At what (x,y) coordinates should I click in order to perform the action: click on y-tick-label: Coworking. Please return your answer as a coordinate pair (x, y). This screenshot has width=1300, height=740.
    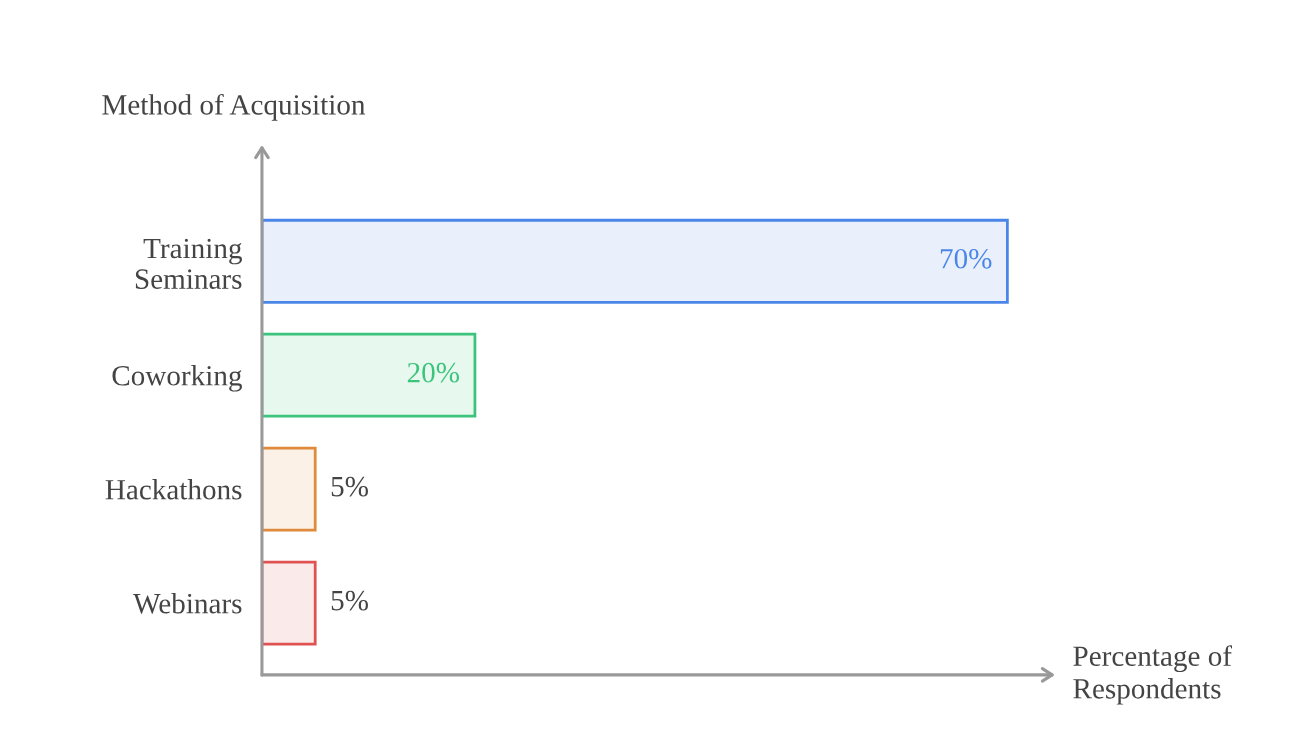
    Looking at the image, I should click on (177, 378).